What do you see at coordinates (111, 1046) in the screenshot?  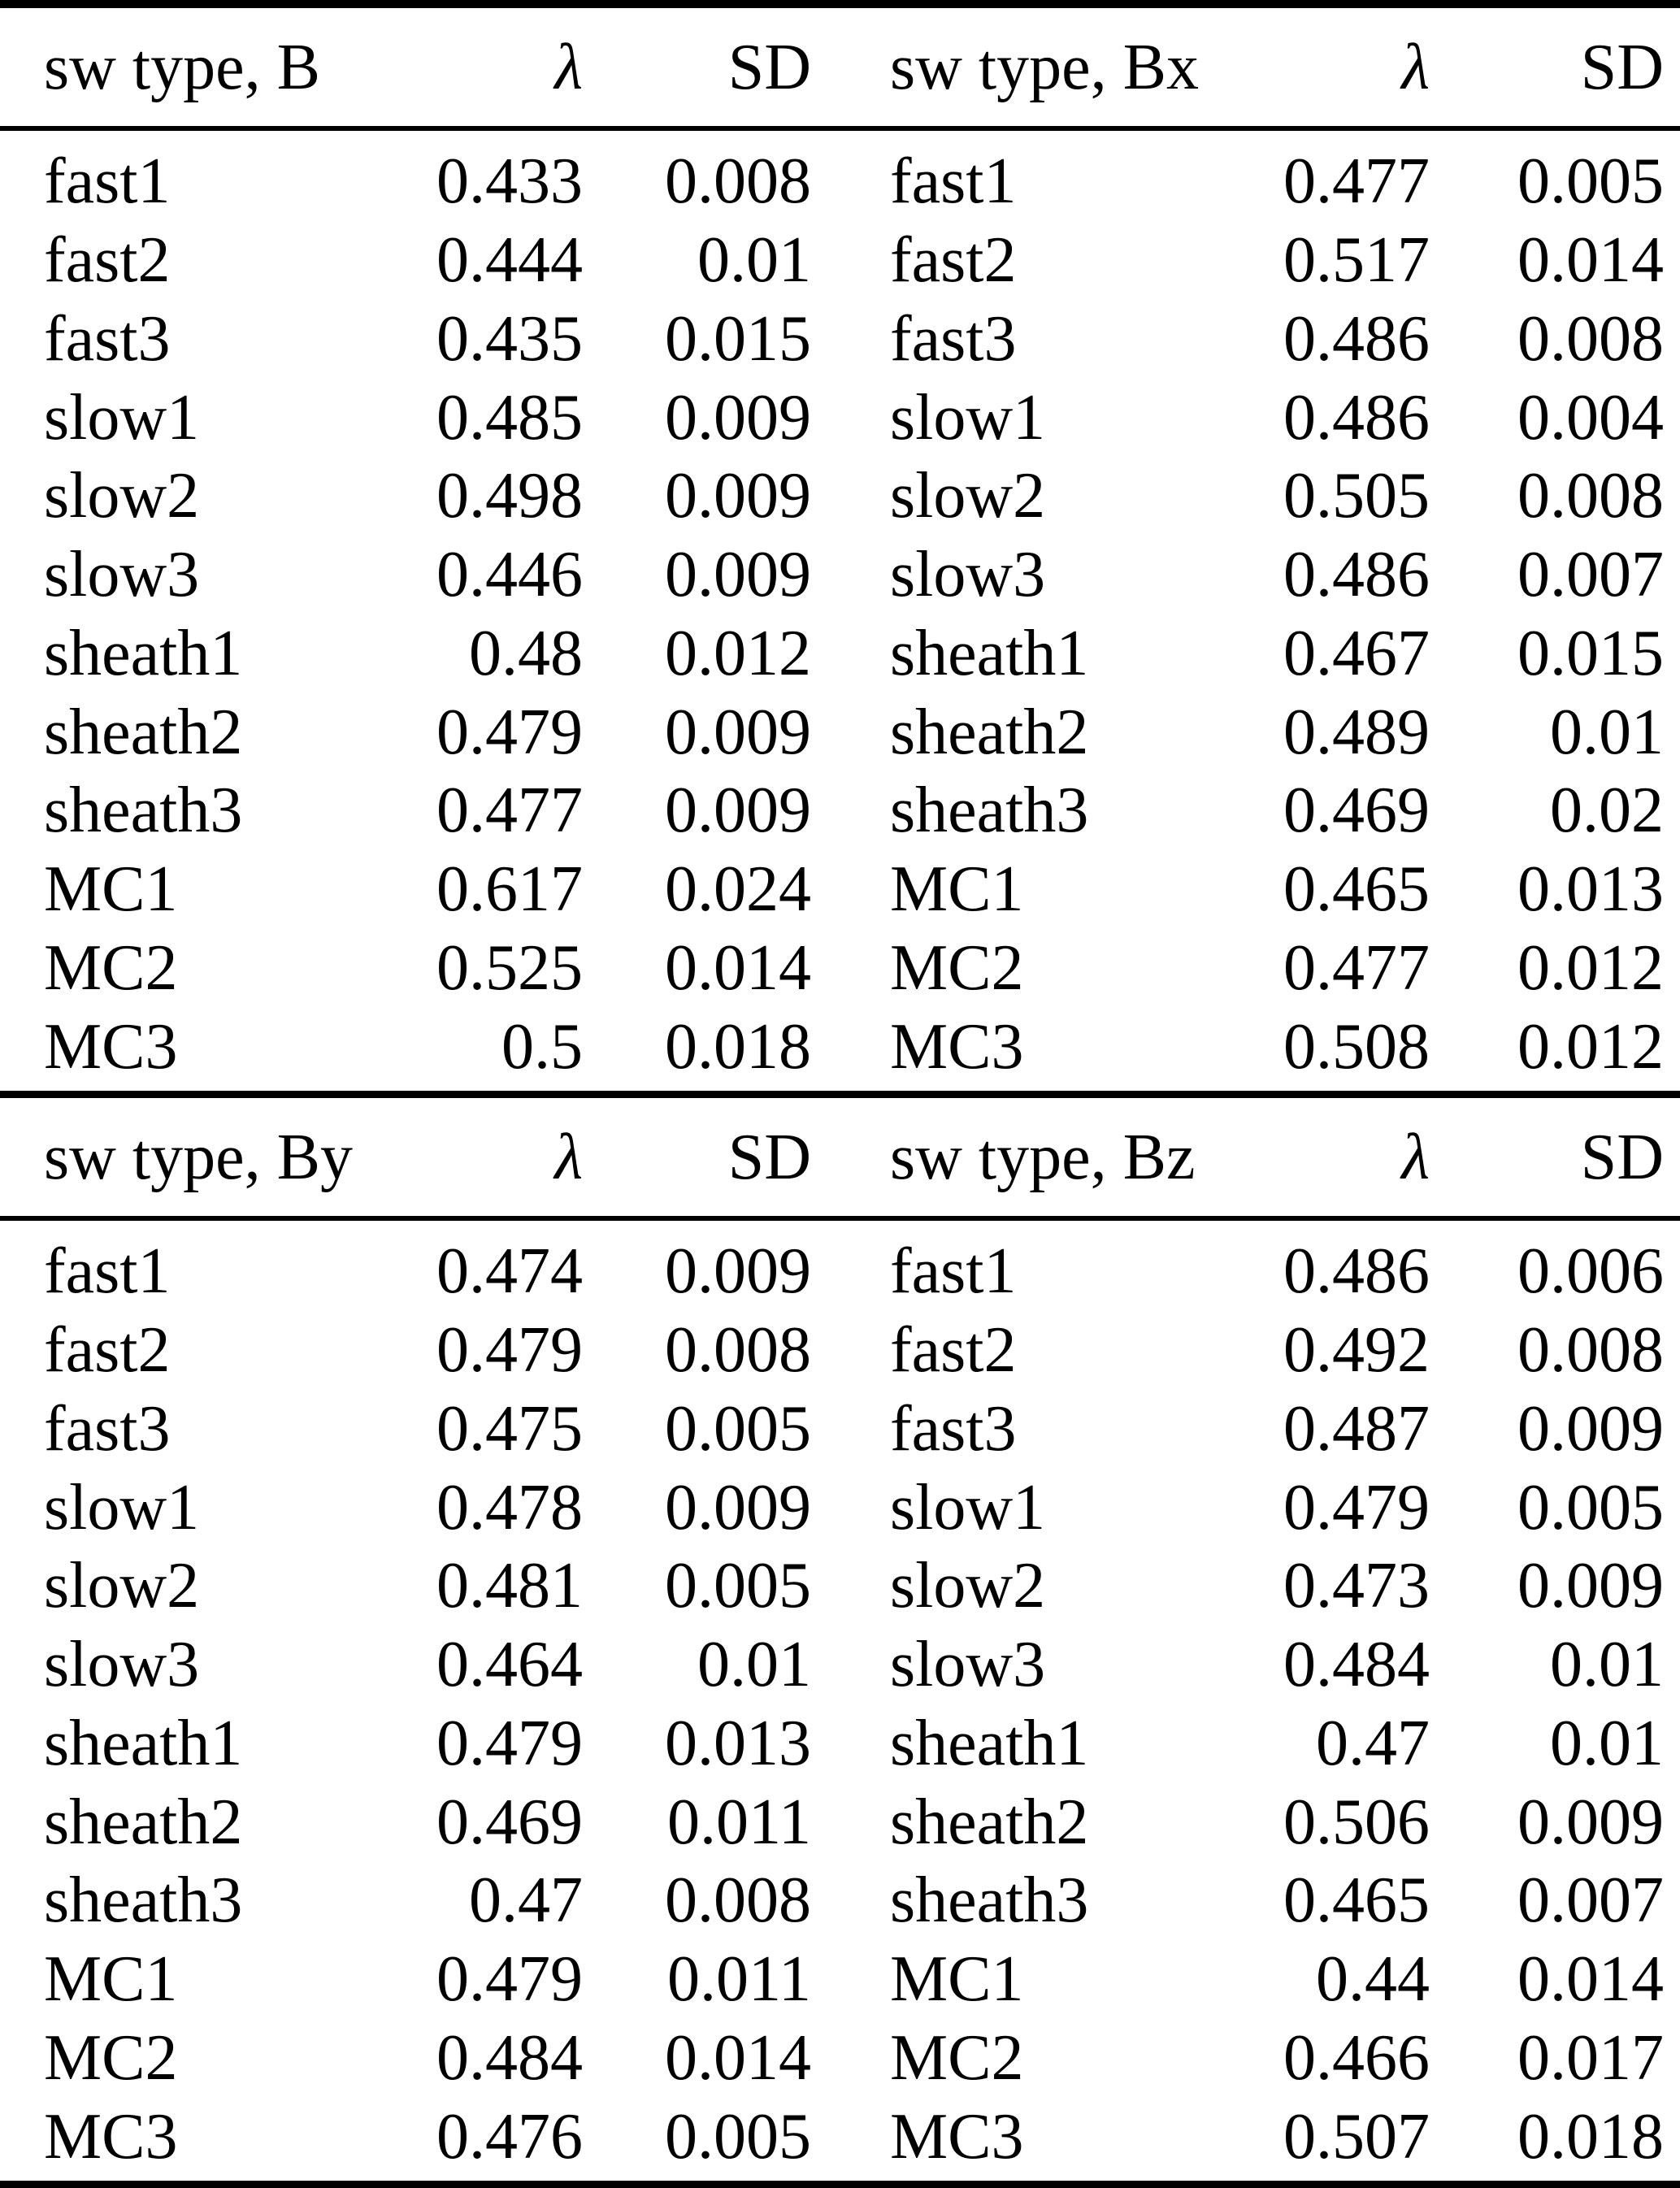 I see `sw-type-cell: MC3` at bounding box center [111, 1046].